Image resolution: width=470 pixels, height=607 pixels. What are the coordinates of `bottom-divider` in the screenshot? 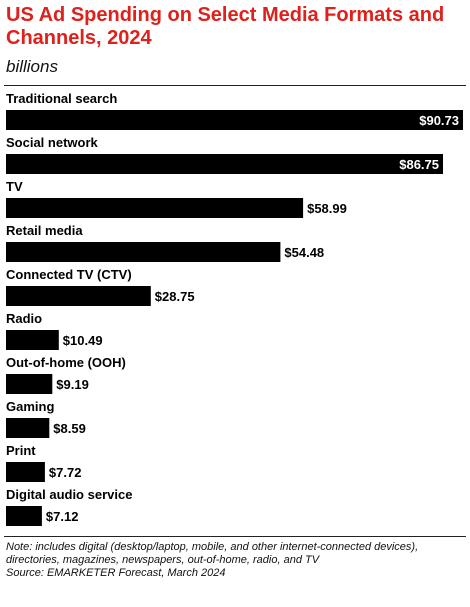 It's located at (235, 536).